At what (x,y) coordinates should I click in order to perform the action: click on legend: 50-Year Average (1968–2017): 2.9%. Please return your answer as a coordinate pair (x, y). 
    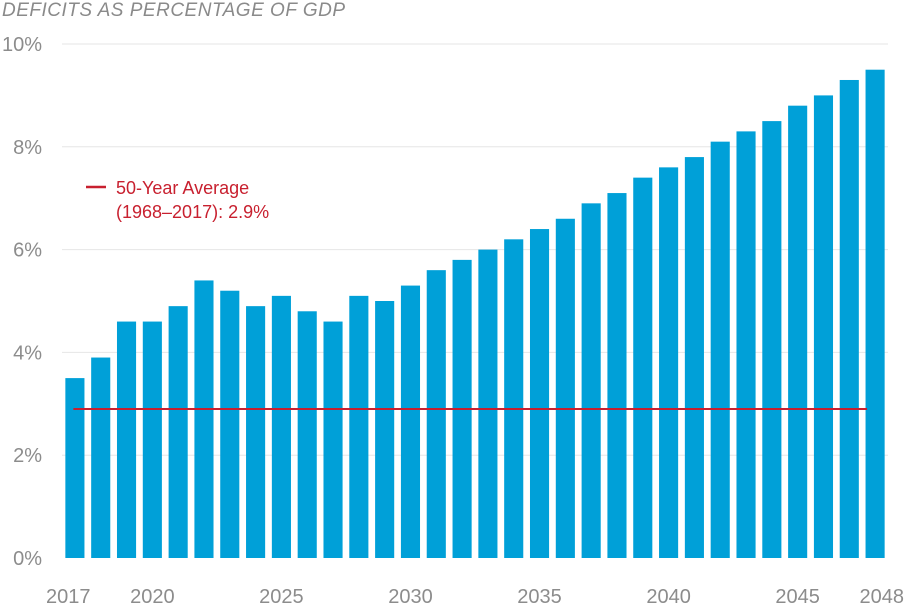
    Looking at the image, I should click on (177, 200).